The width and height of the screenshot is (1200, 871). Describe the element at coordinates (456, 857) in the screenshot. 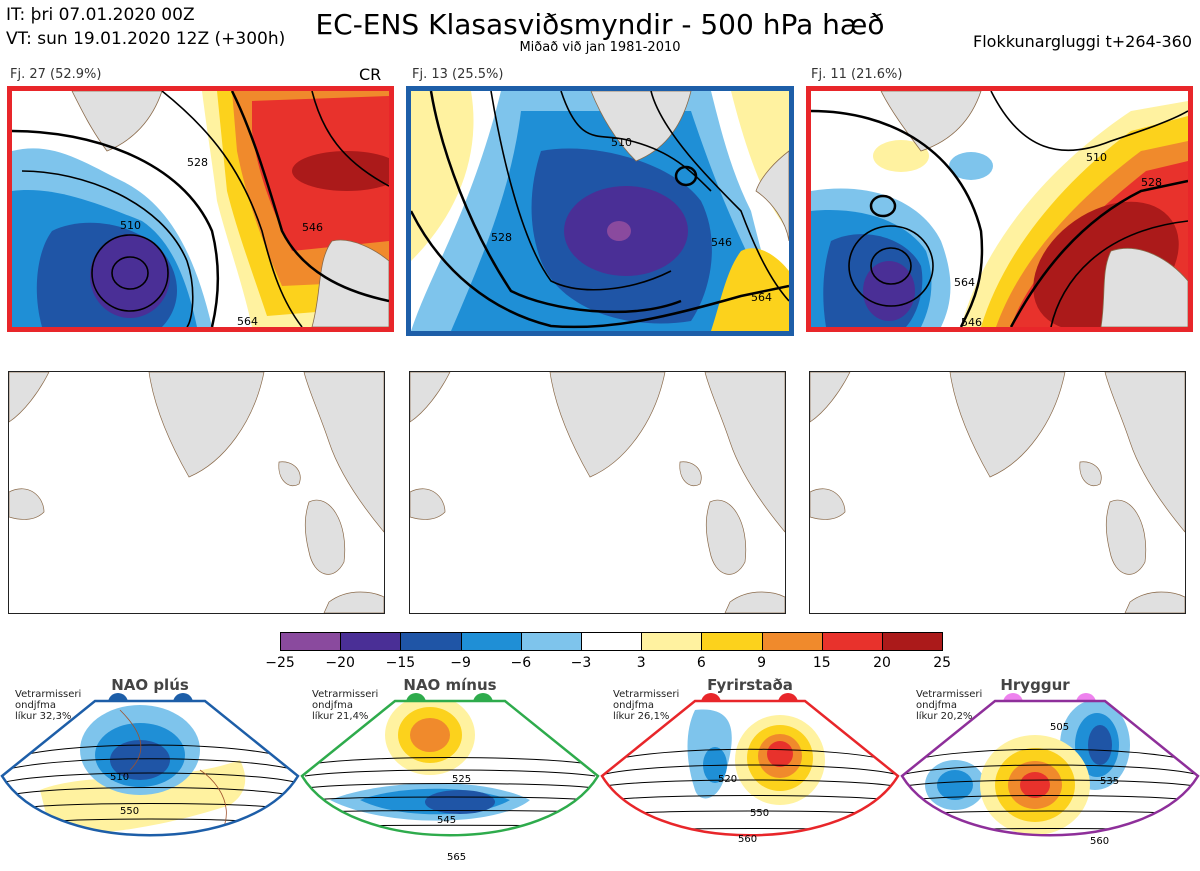

I see `contour-label: 565` at that location.